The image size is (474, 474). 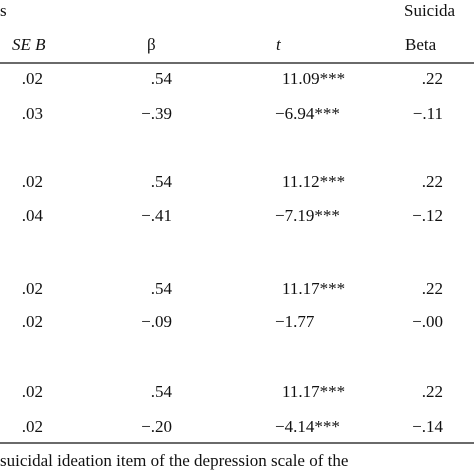 I want to click on table-cell: −.11, so click(x=428, y=113).